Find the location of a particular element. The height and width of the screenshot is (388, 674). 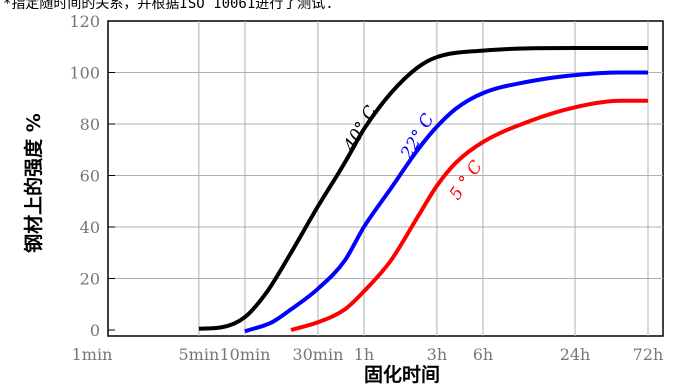

y-axis: 0 20 40 60 80 100 120 is located at coordinates (92, 176).